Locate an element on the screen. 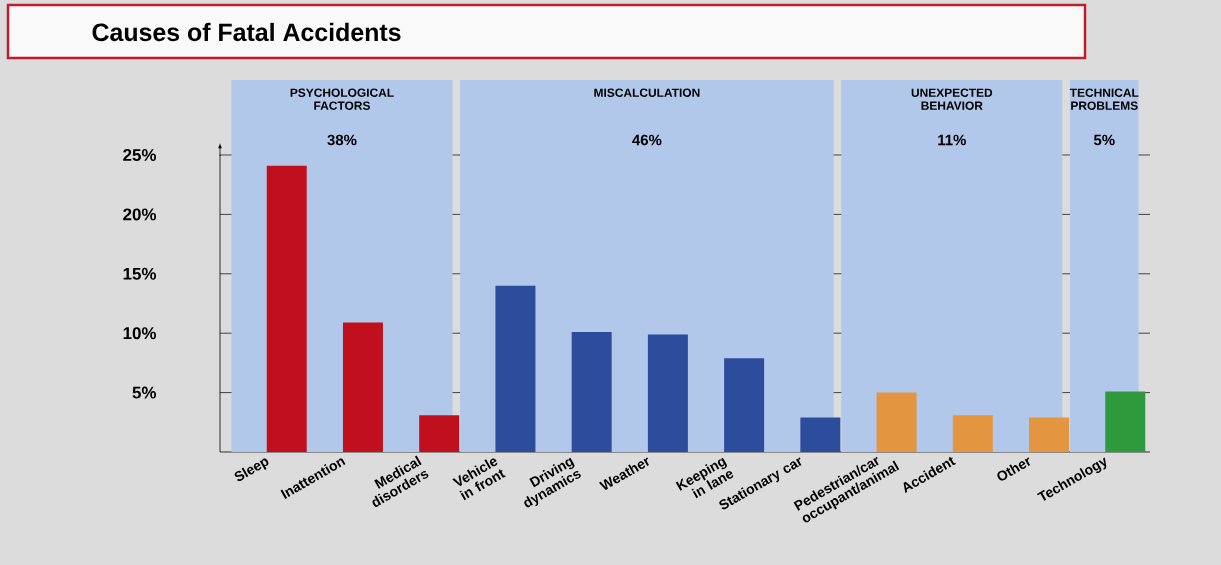 The width and height of the screenshot is (1221, 565). x-tick-label: Sleep is located at coordinates (251, 470).